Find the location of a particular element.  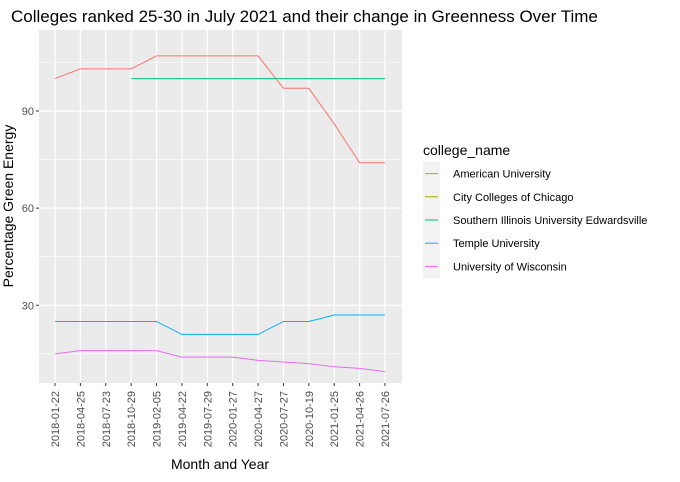

y-tick-label: 30 is located at coordinates (28, 306).